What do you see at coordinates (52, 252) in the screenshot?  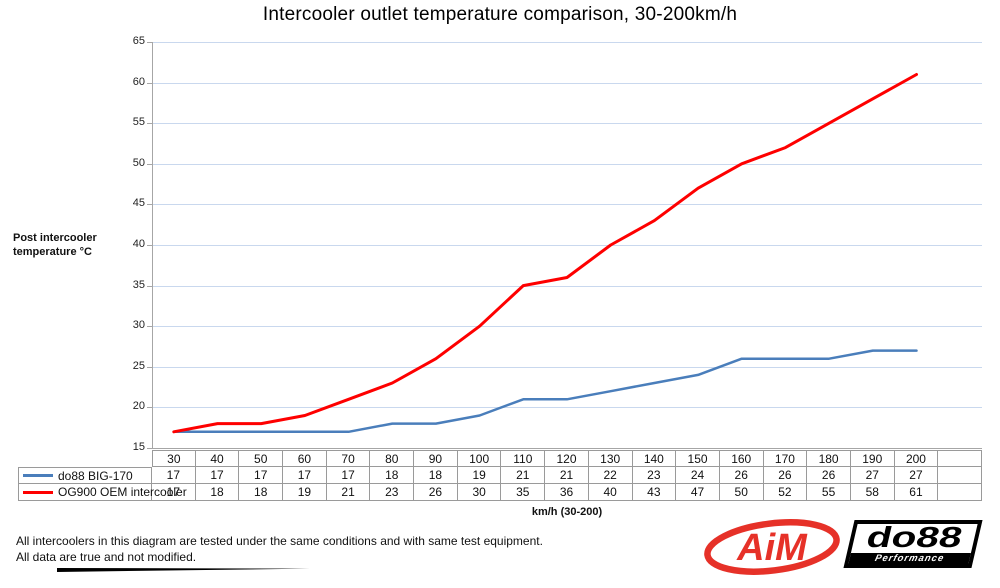 I see `y-axis-title-line2: temperature °C` at bounding box center [52, 252].